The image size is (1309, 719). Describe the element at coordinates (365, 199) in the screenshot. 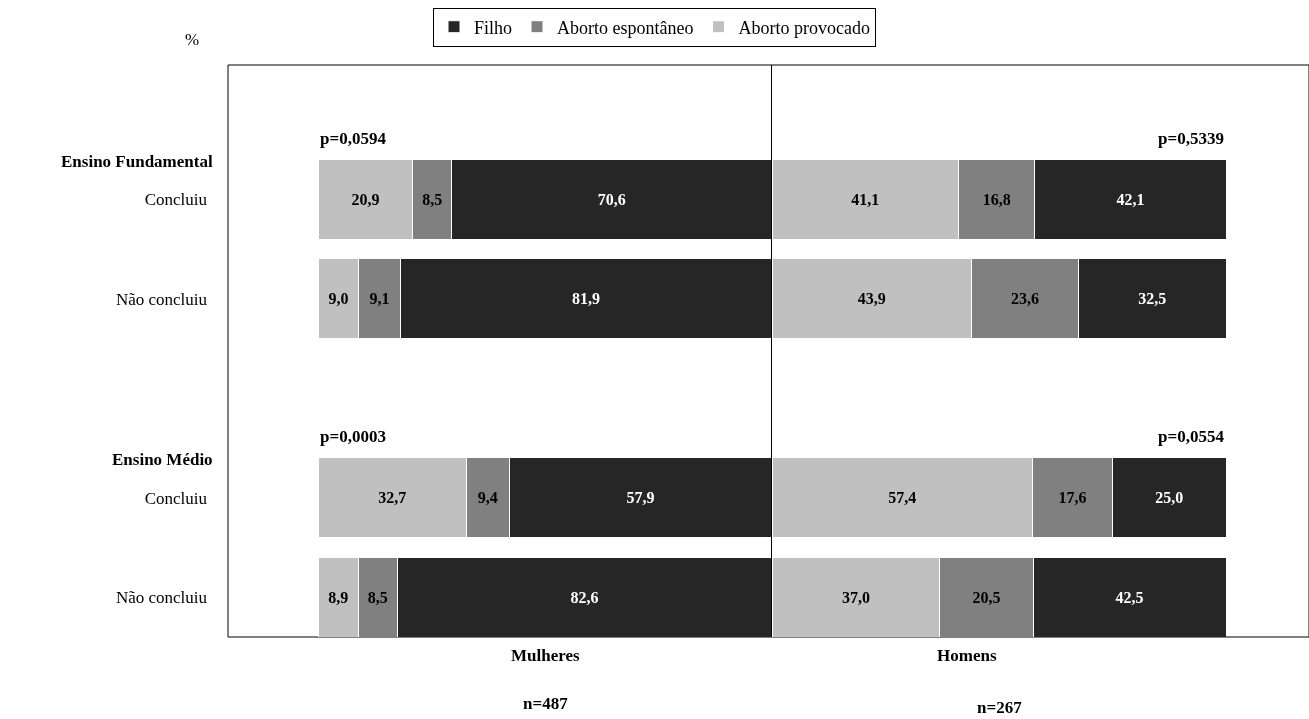

I see `data-label: 20,9` at that location.